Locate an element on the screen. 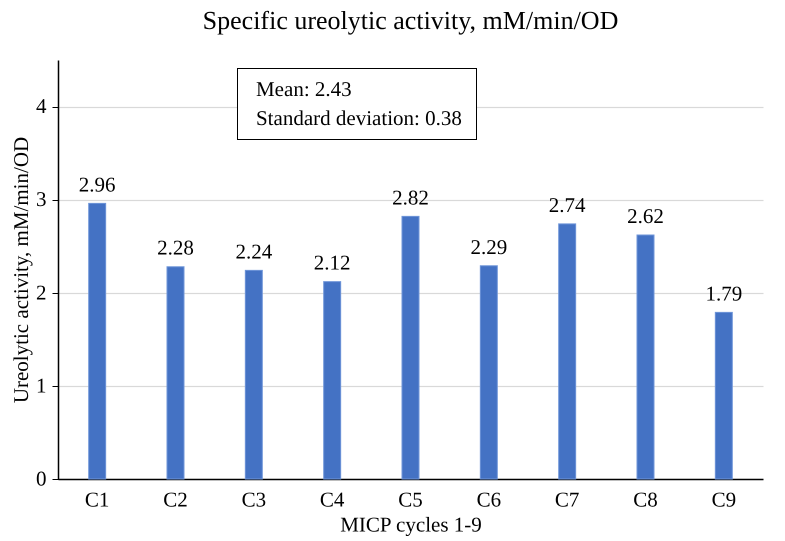 The width and height of the screenshot is (785, 541). data-label: 2.82 is located at coordinates (410, 197).